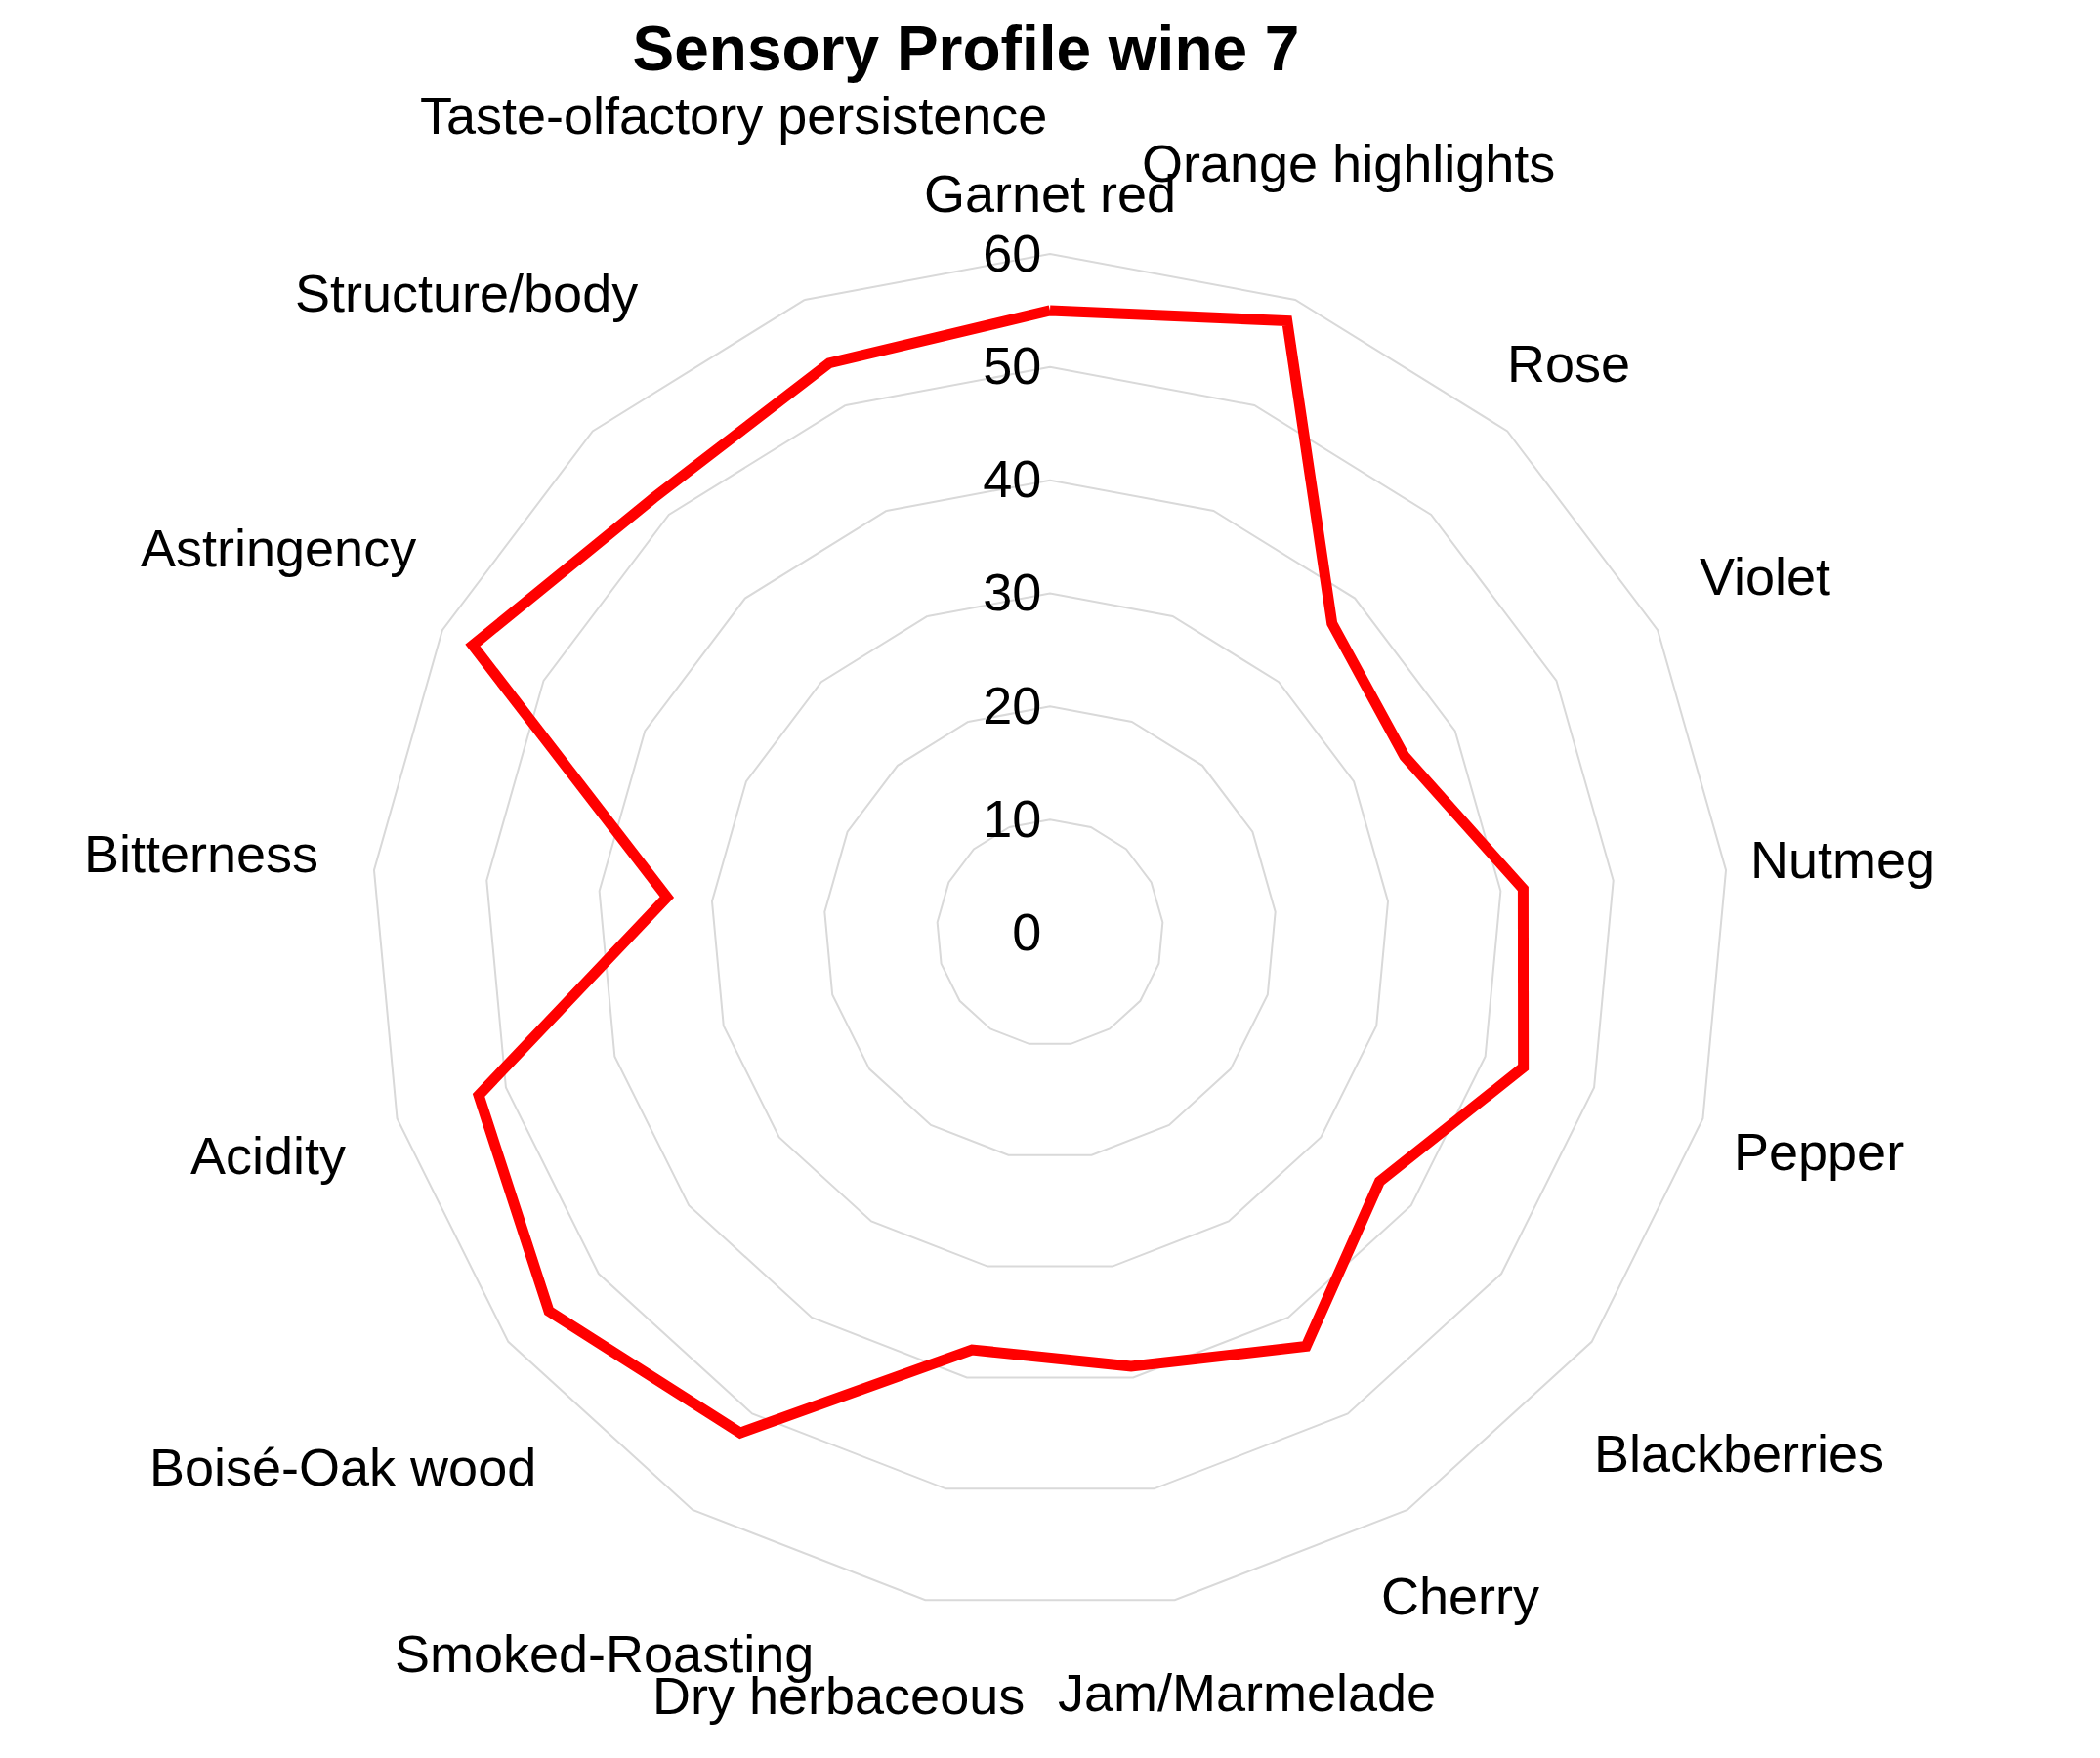  I want to click on spoke-label: Cherry, so click(1460, 1596).